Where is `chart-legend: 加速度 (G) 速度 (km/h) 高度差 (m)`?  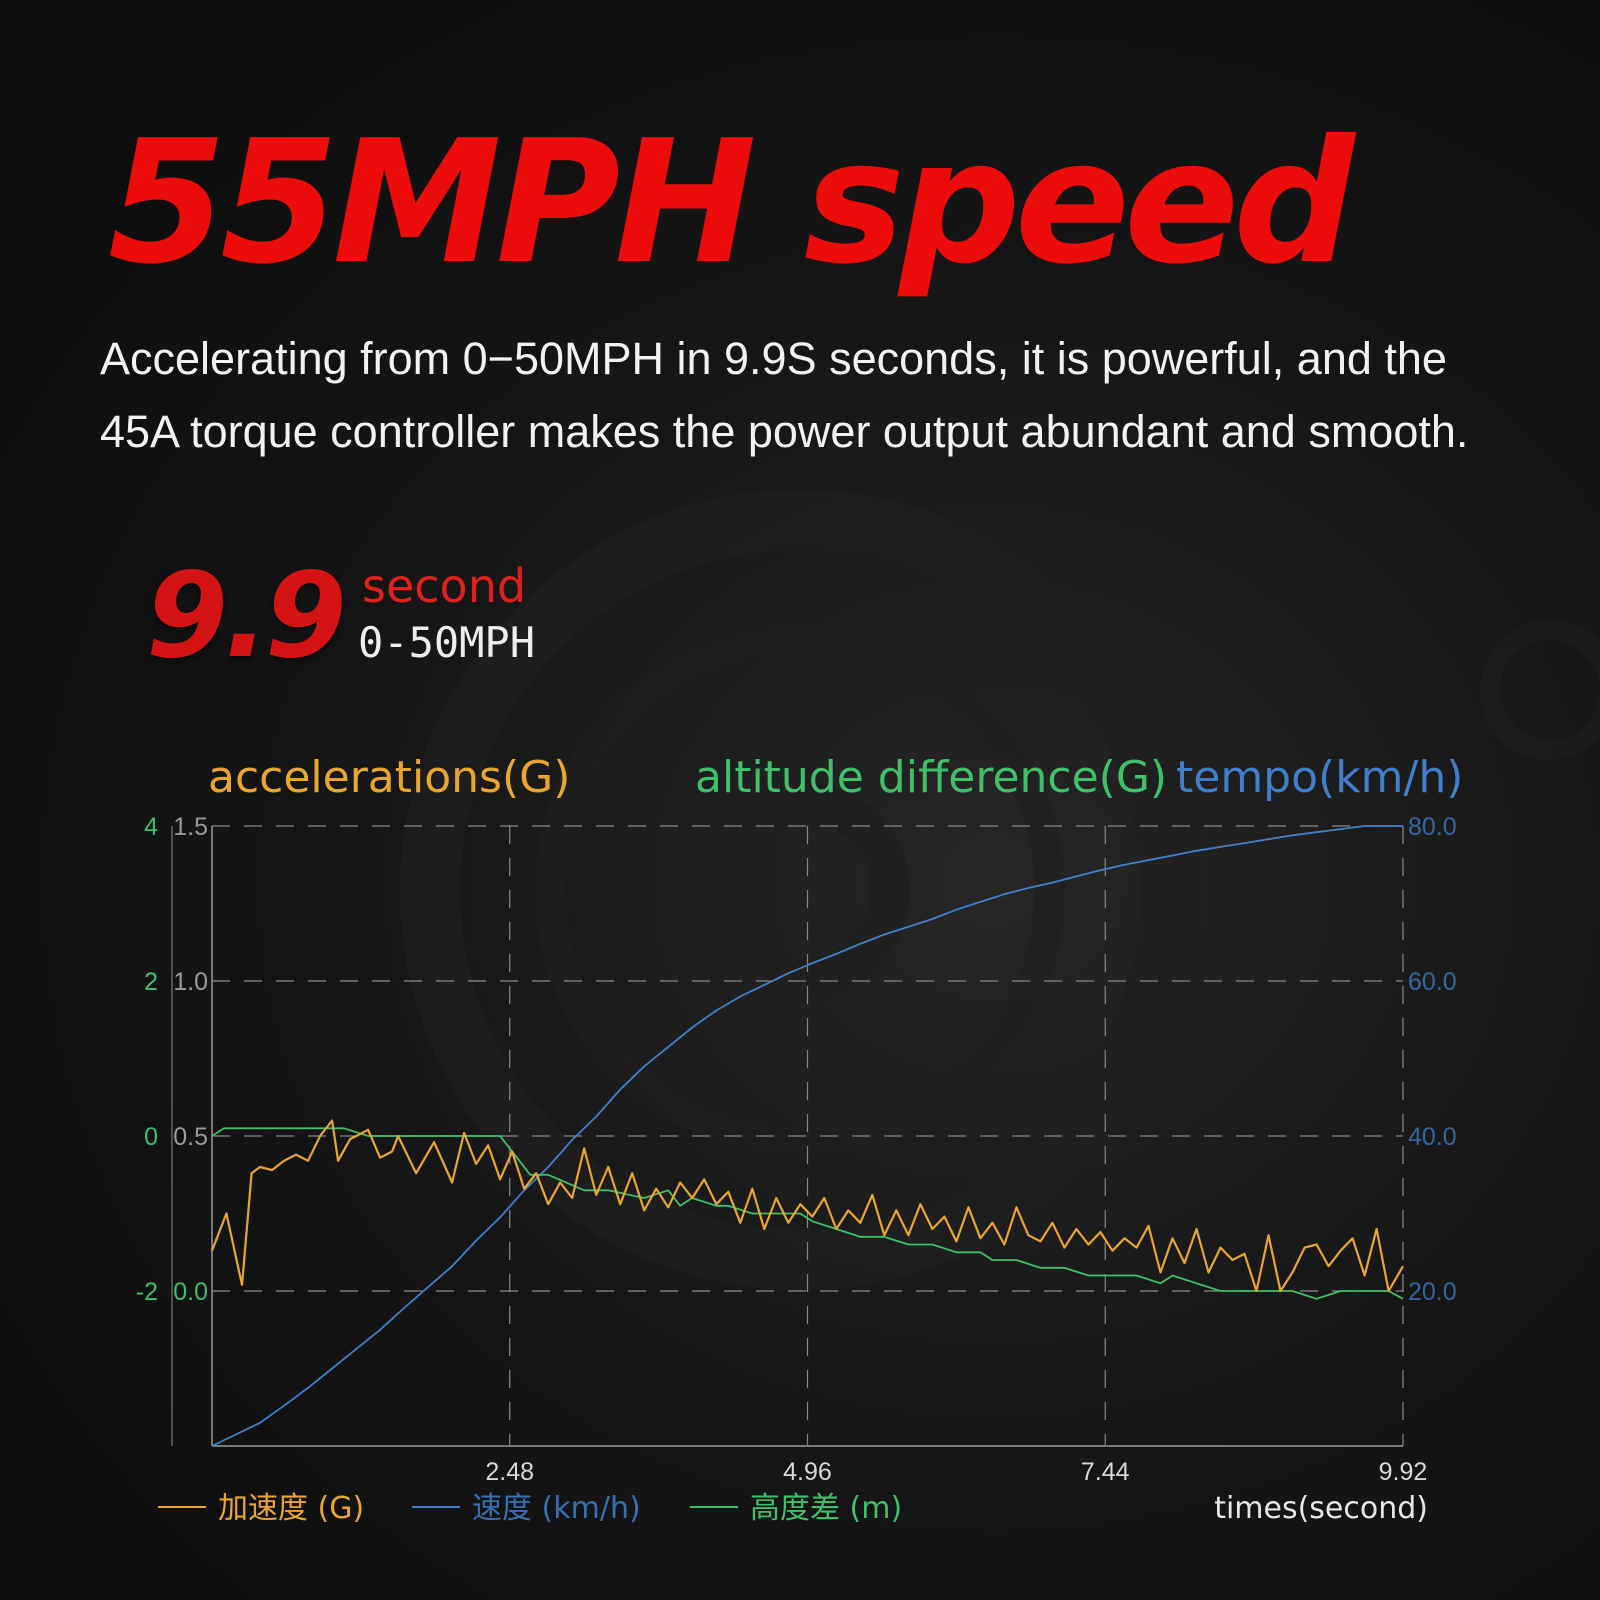 chart-legend: 加速度 (G) 速度 (km/h) 高度差 (m) is located at coordinates (530, 1508).